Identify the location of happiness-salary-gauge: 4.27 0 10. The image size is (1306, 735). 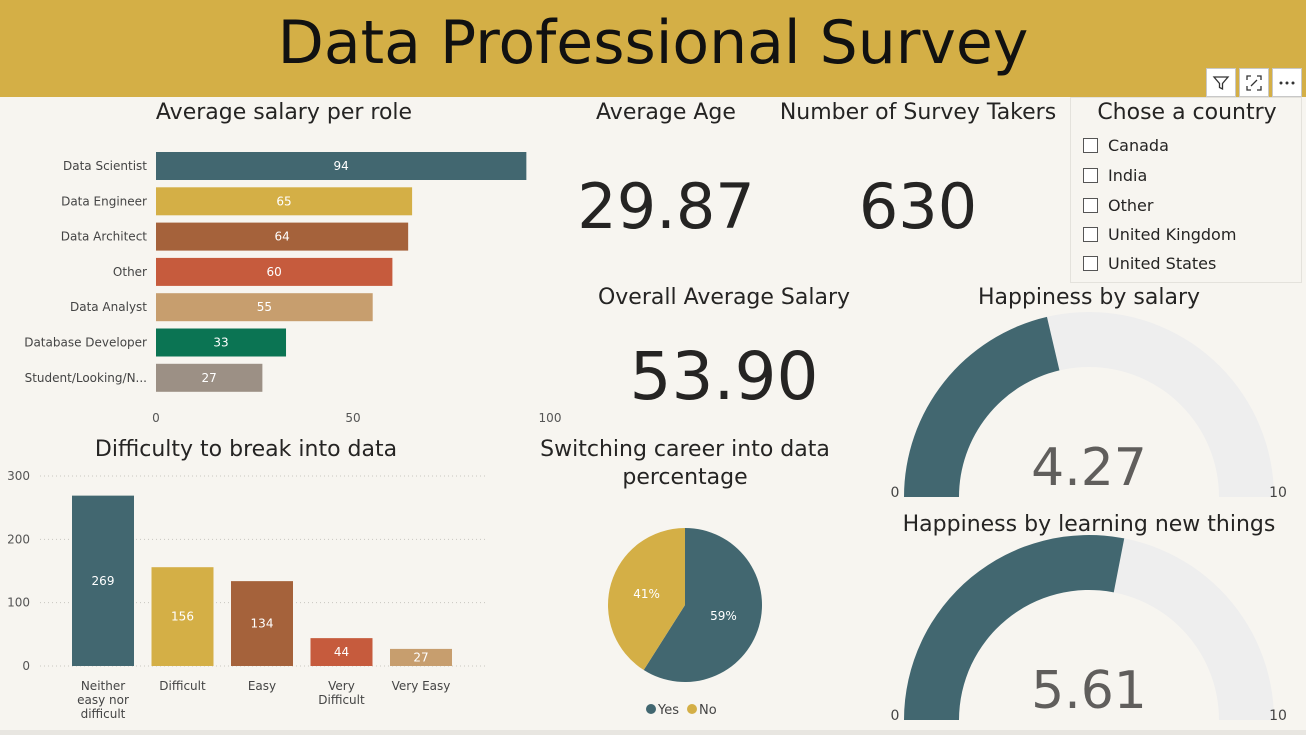
(1089, 406).